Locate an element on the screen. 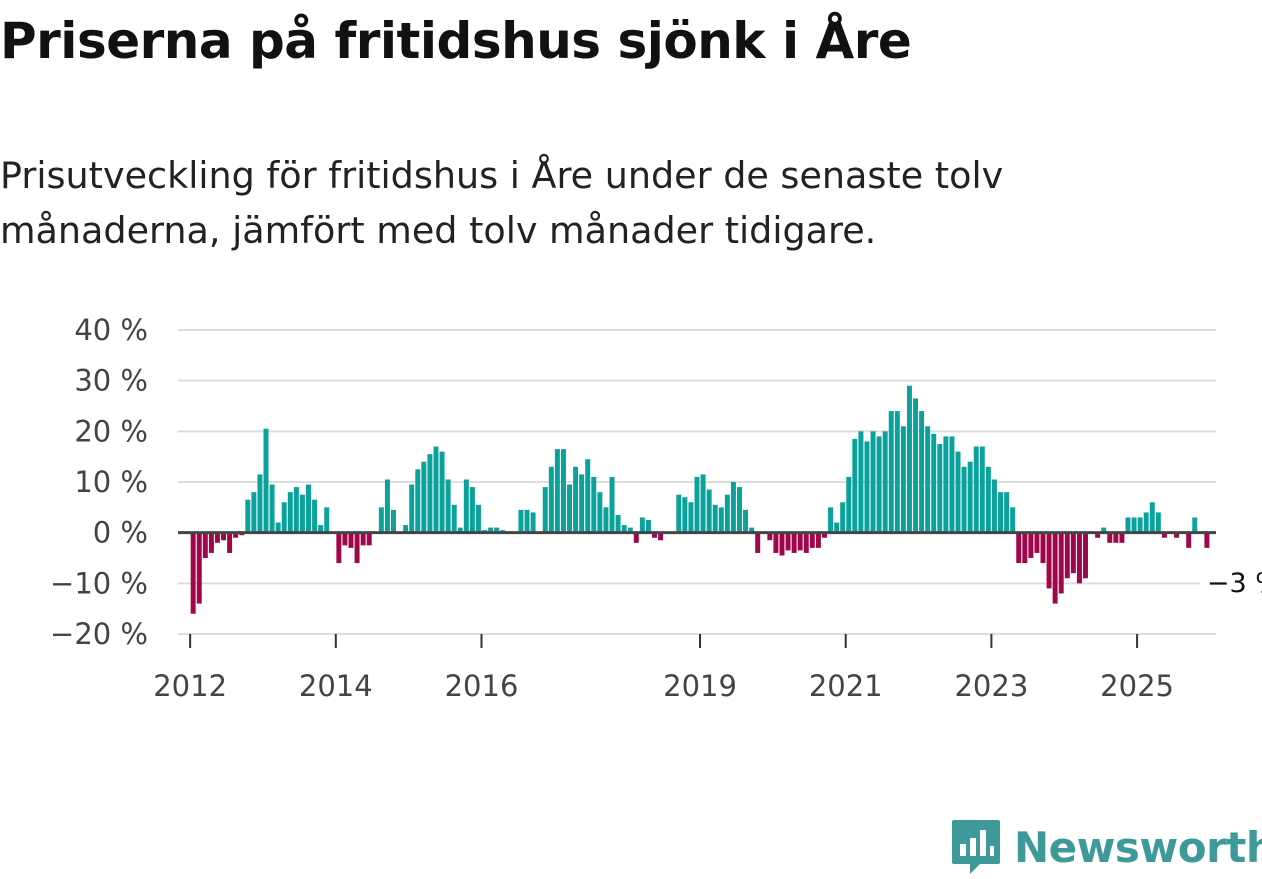  y-tick-label: 20 % is located at coordinates (111, 431).